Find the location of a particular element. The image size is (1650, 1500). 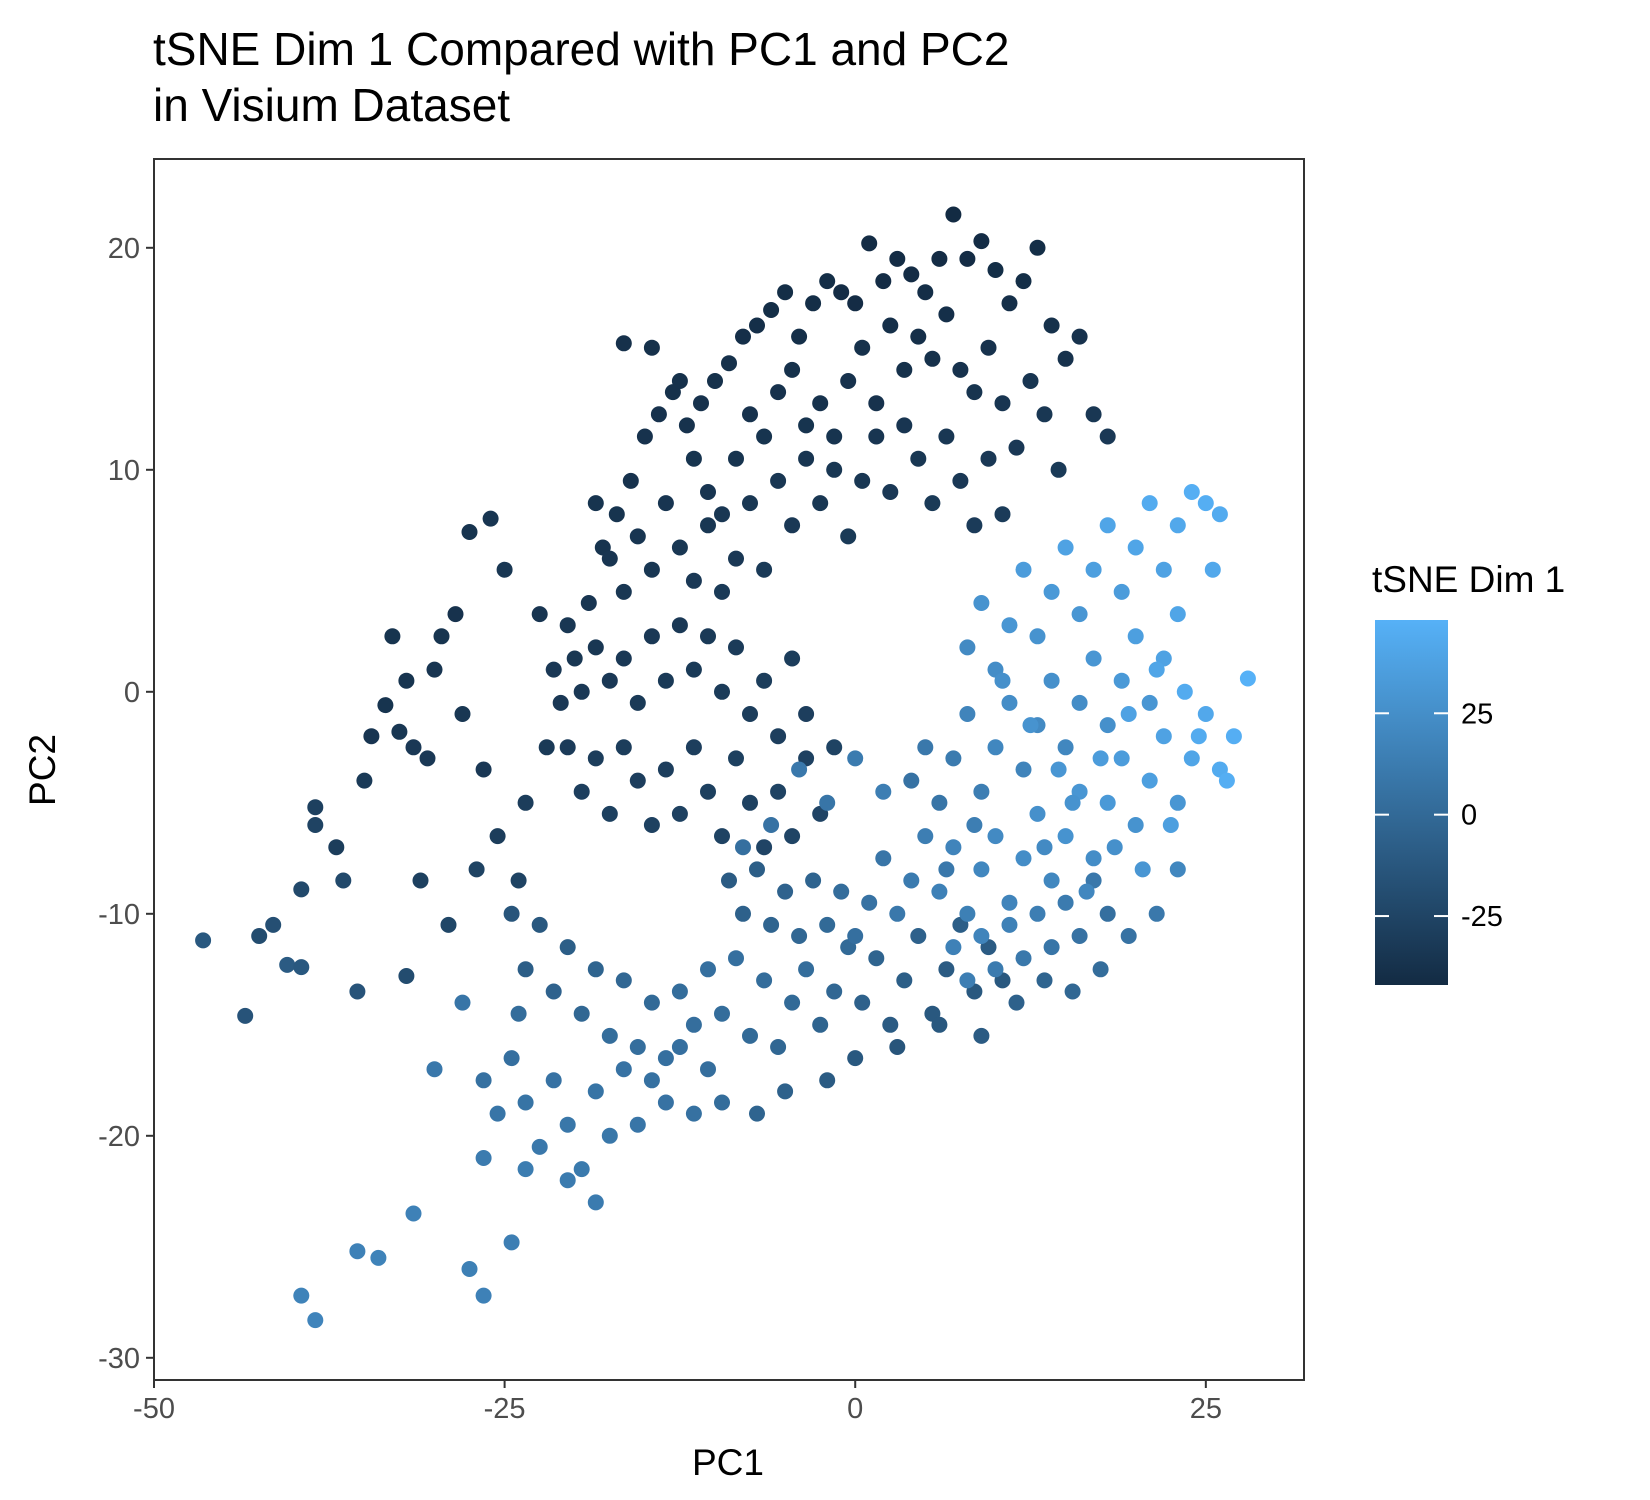

y-tick-label: -10 is located at coordinates (119, 915).